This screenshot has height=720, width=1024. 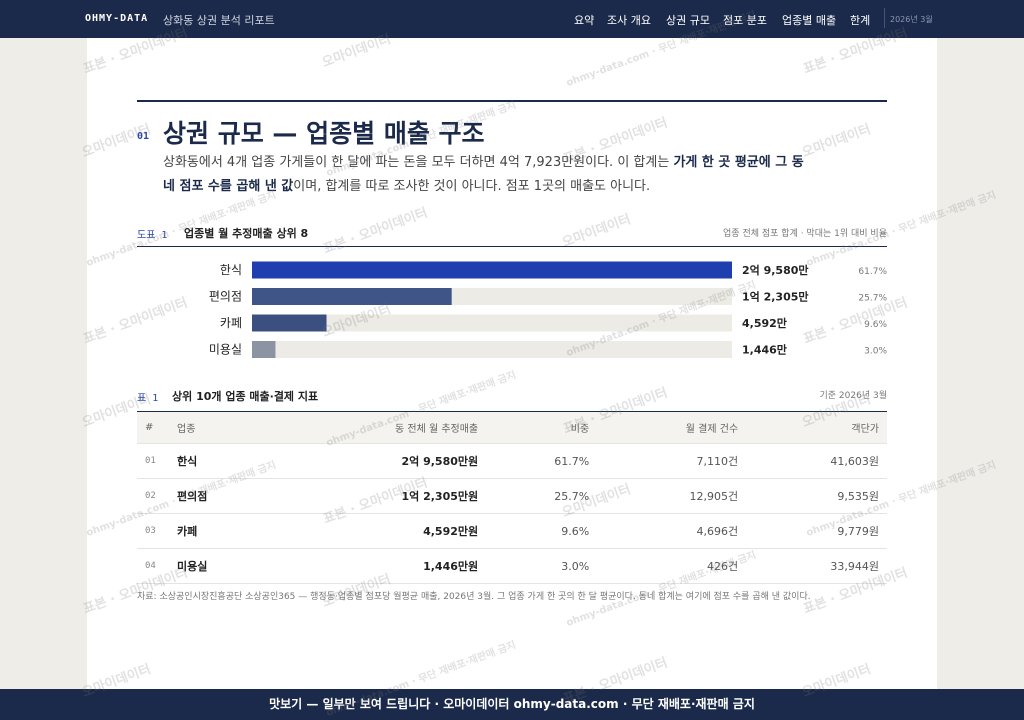 What do you see at coordinates (220, 566) in the screenshot?
I see `table-cell: 미용실` at bounding box center [220, 566].